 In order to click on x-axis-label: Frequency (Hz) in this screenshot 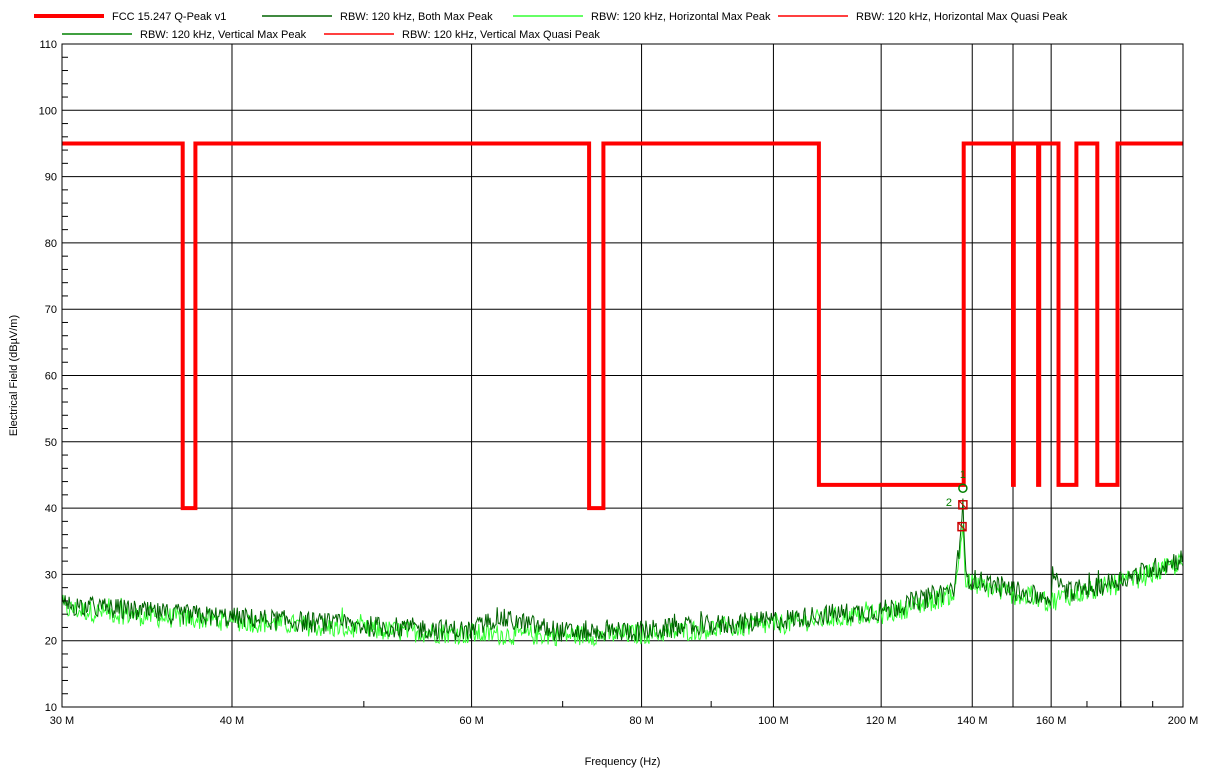, I will do `click(623, 762)`.